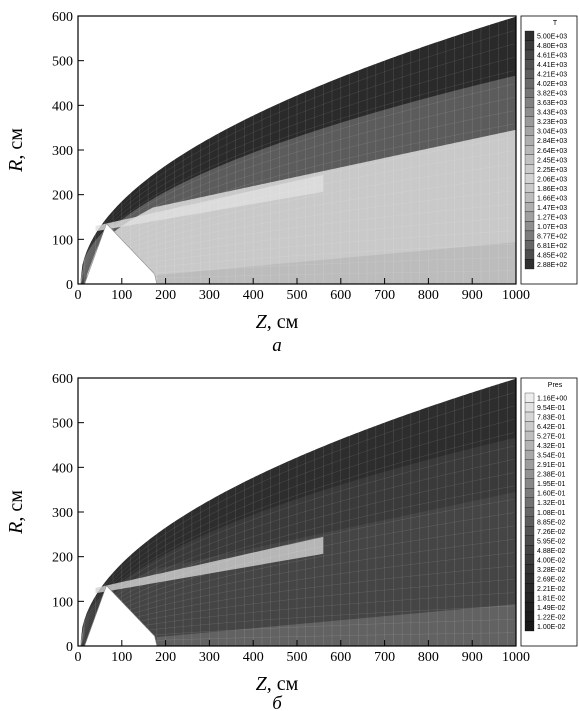  What do you see at coordinates (552, 37) in the screenshot?
I see `legend-level-label: 5.00E+03` at bounding box center [552, 37].